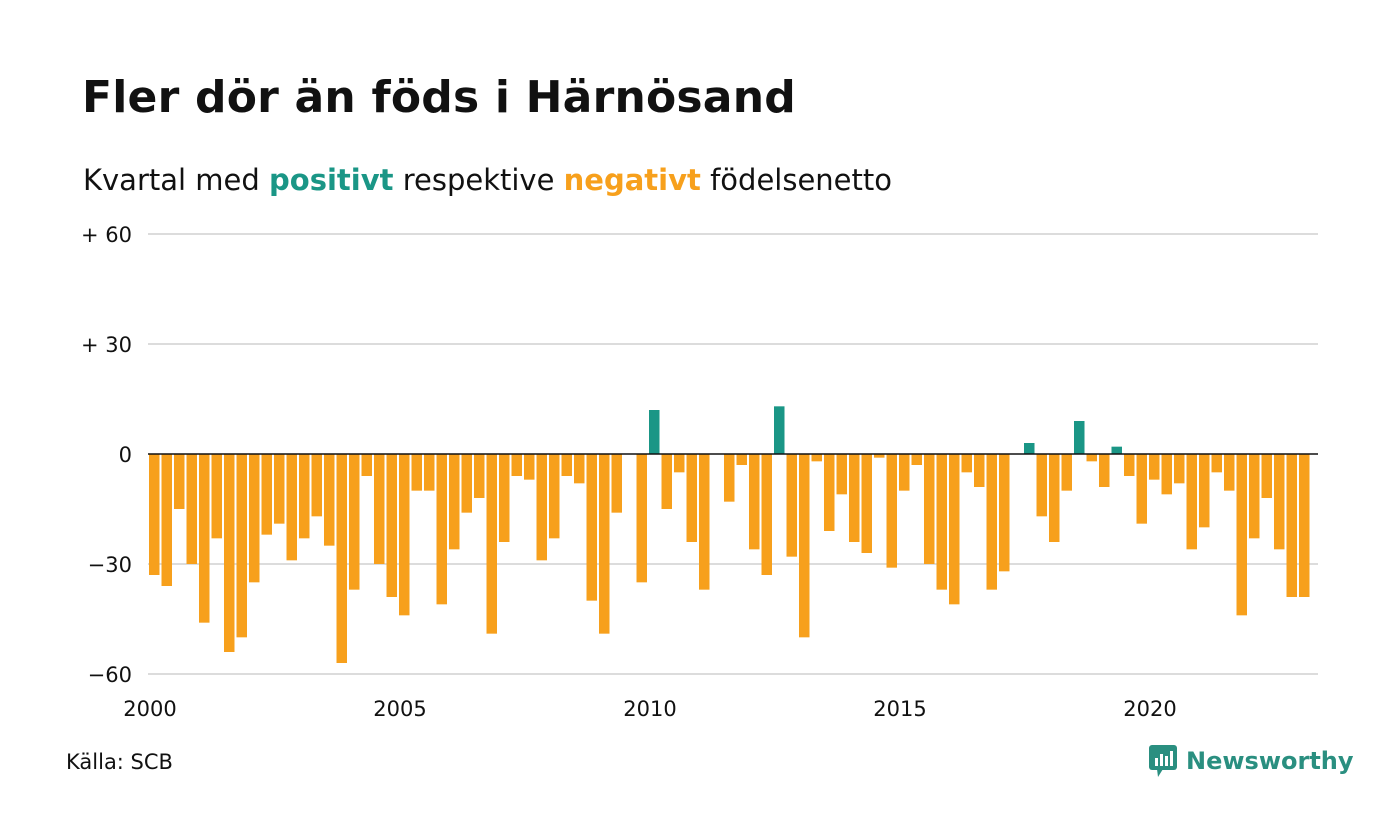 This screenshot has height=840, width=1400. Describe the element at coordinates (649, 709) in the screenshot. I see `x-tick-label: 2010` at that location.